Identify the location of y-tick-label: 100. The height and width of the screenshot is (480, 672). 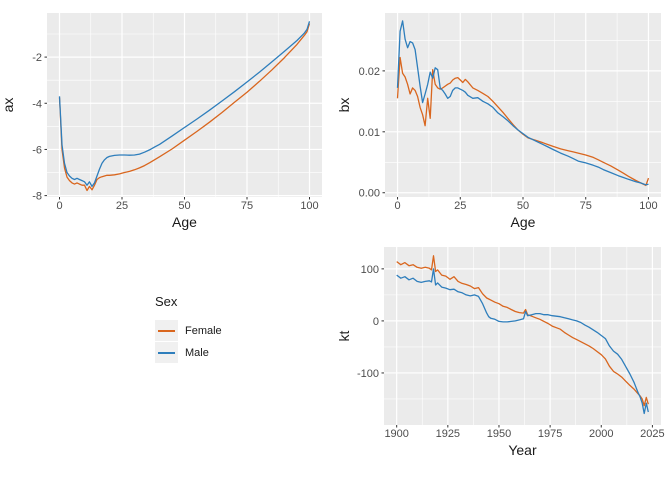
(370, 270).